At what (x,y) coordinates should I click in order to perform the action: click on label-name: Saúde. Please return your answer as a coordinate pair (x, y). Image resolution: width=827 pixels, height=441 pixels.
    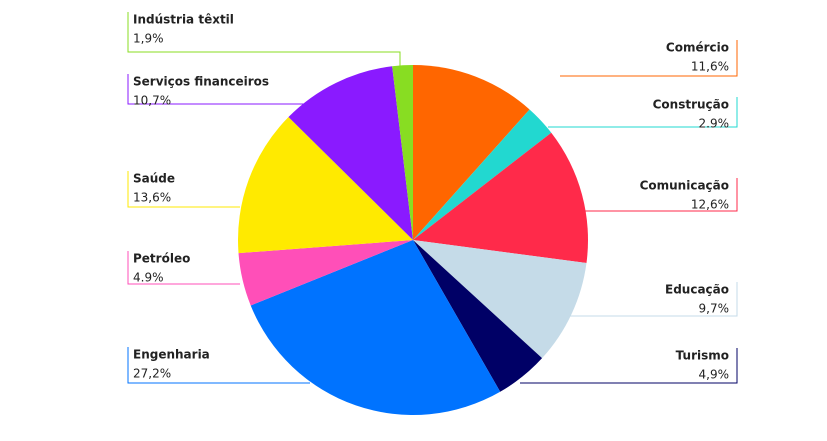
    Looking at the image, I should click on (154, 179).